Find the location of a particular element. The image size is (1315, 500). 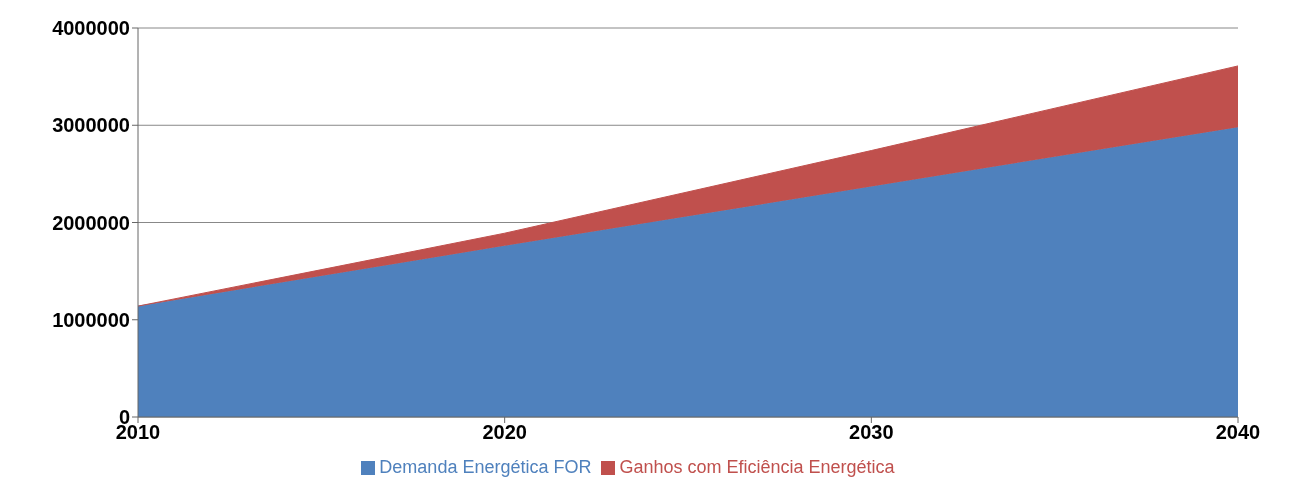

x-tick-label: 2030 is located at coordinates (871, 432).